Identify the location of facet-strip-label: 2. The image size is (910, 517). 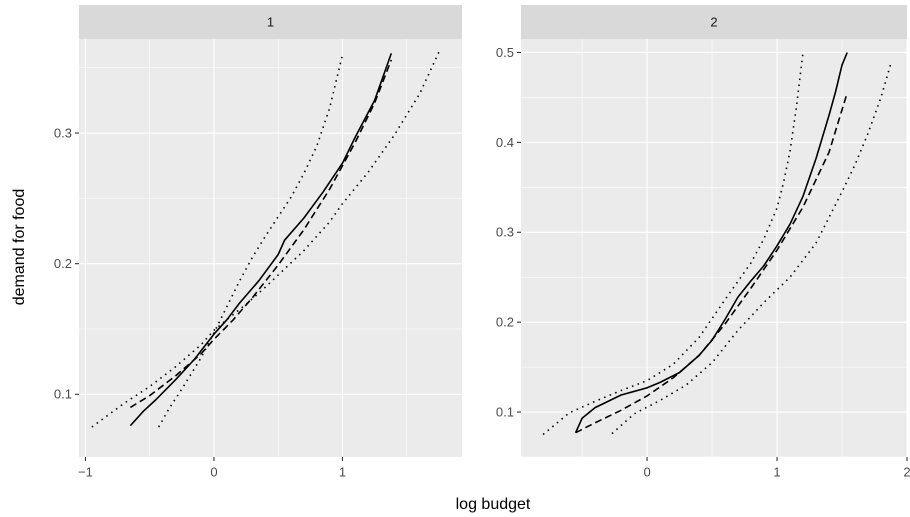
(713, 21).